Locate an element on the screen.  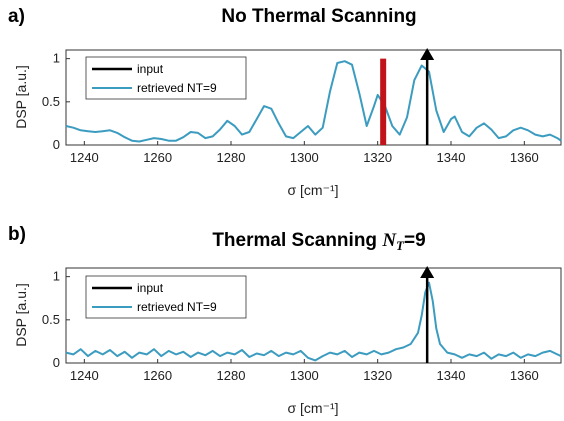
x-tick-label-a: 1320 is located at coordinates (377, 157).